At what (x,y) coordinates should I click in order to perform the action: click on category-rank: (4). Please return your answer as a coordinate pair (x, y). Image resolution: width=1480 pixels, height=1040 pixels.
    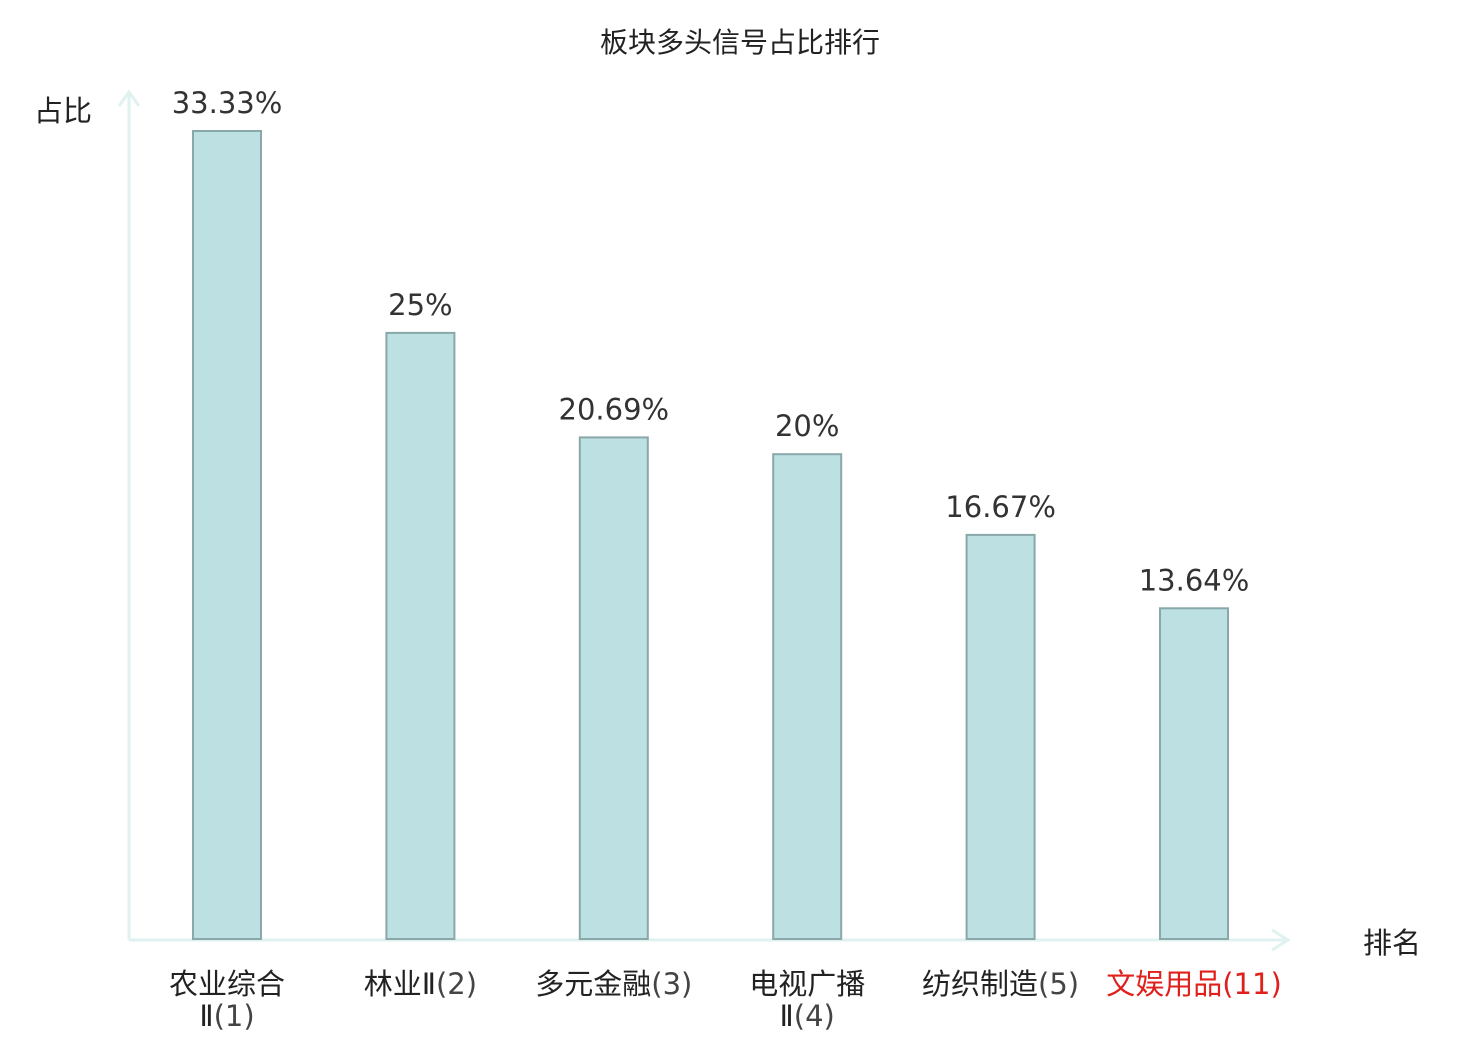
    Looking at the image, I should click on (814, 1016).